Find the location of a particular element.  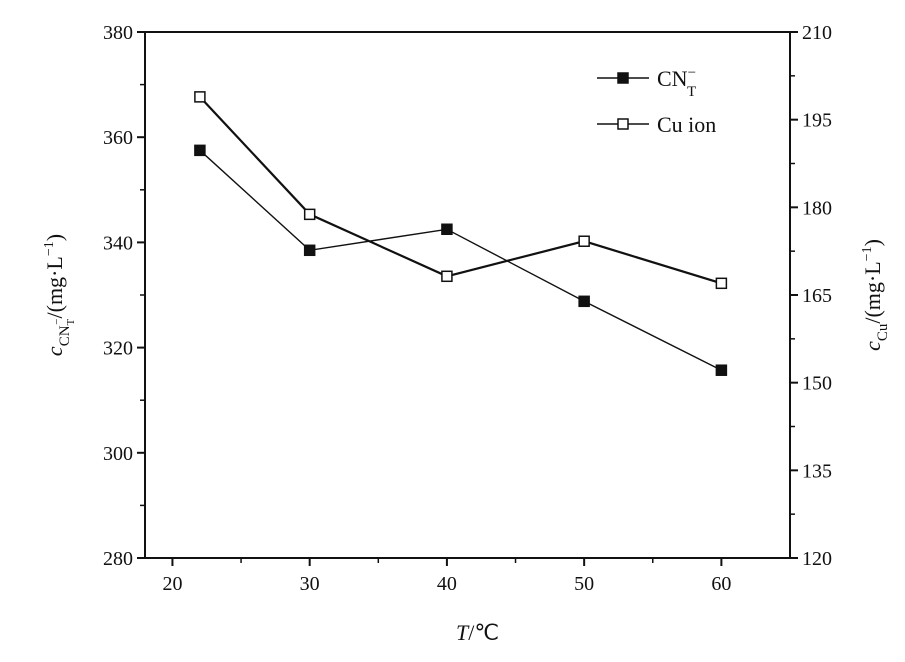

y-left-tick-label: 340 is located at coordinates (118, 243).